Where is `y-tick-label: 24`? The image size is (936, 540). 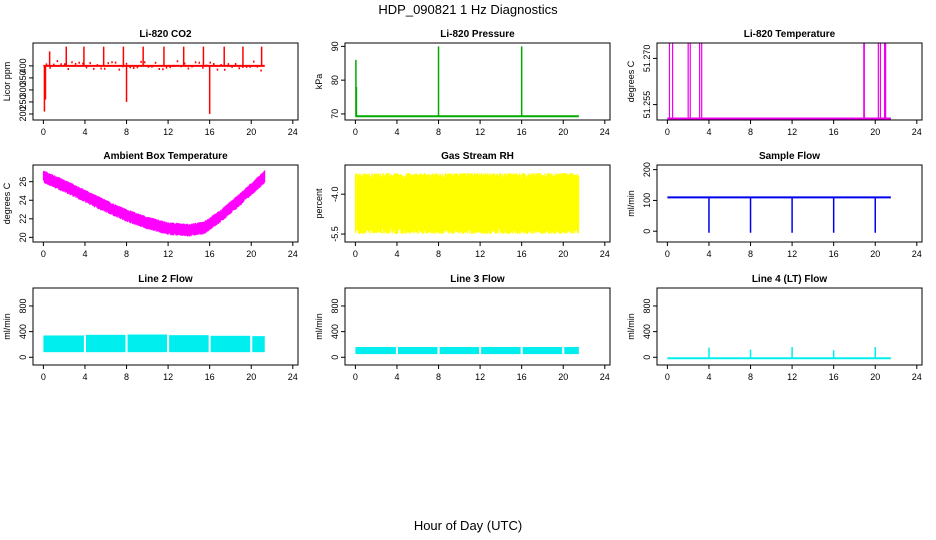 y-tick-label: 24 is located at coordinates (23, 200).